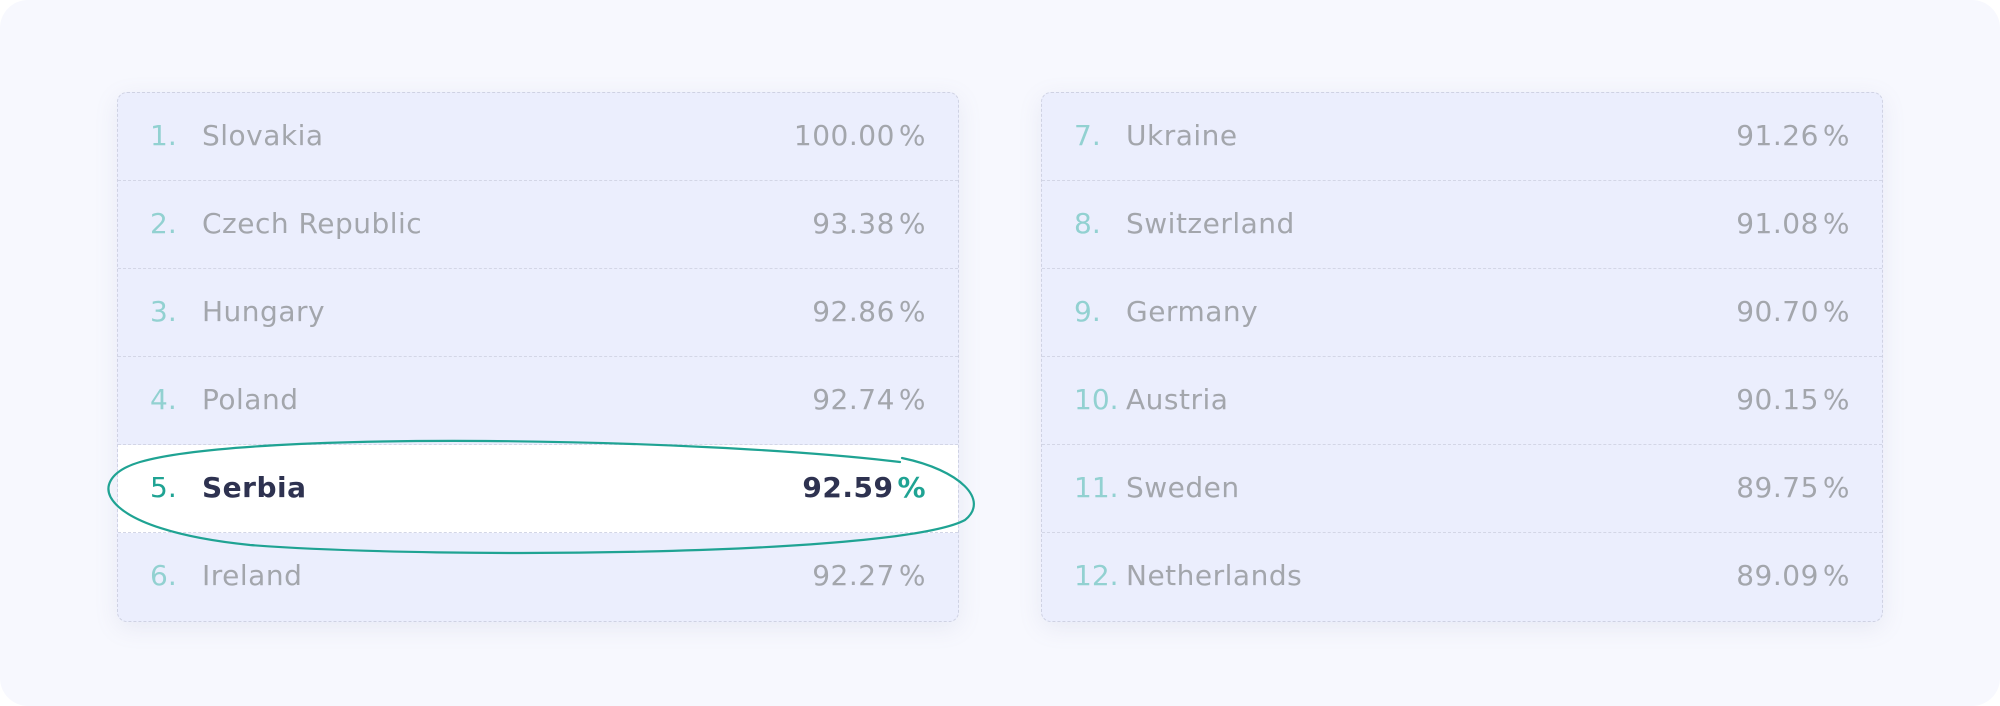 The image size is (2000, 706). I want to click on table-row: 4. Poland 92.74%, so click(538, 401).